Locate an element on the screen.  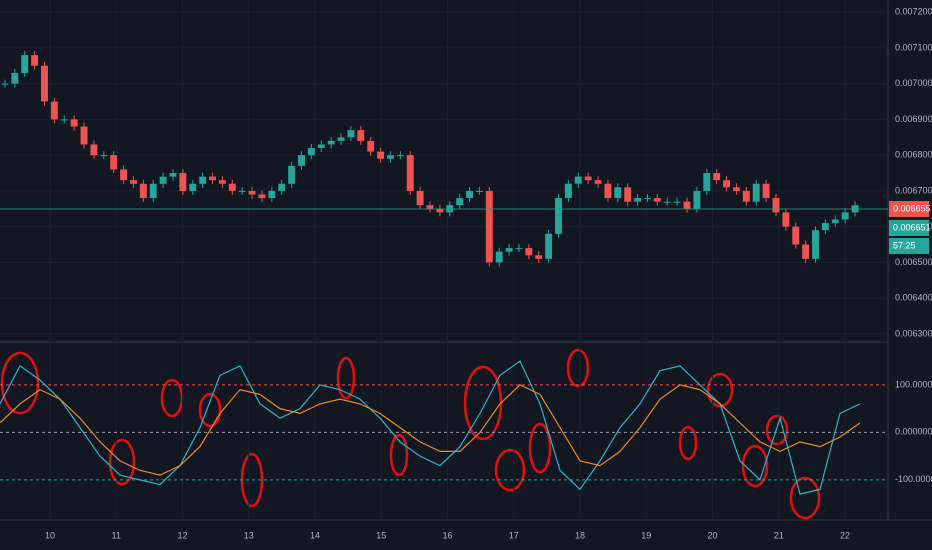
x-tick-label: 19 is located at coordinates (646, 535).